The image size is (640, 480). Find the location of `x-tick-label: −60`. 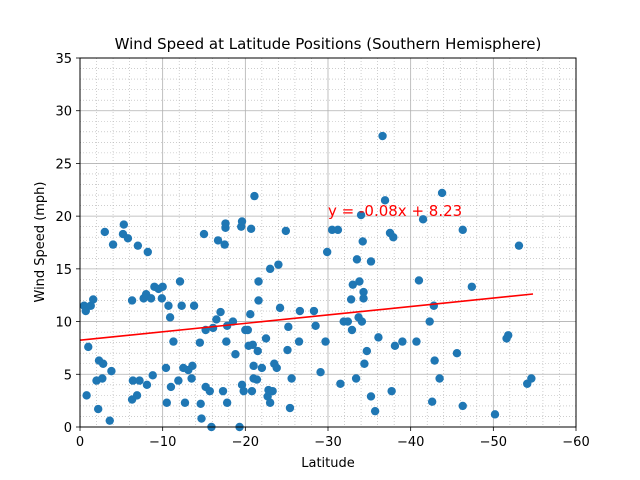

x-tick-label: −60 is located at coordinates (575, 442).